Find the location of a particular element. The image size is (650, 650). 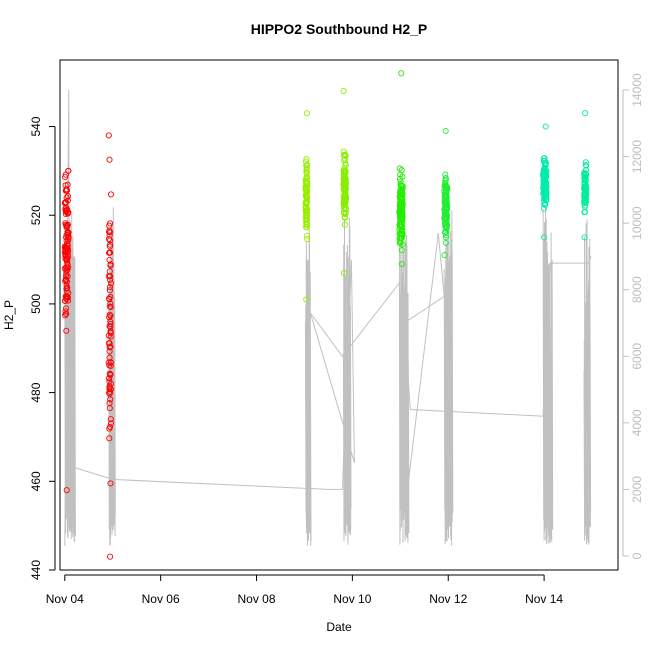

chart-title: HIPPO2 Southbound H2_P is located at coordinates (339, 29).